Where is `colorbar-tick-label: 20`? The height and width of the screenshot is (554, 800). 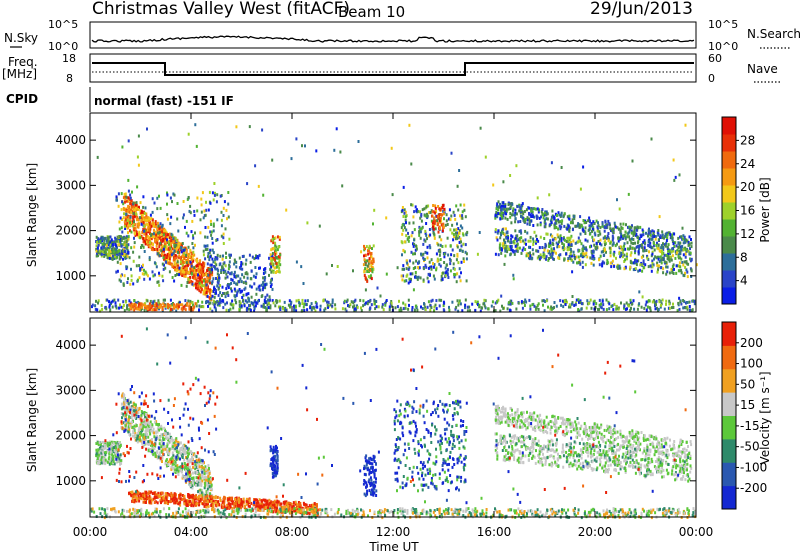 colorbar-tick-label: 20 is located at coordinates (747, 187).